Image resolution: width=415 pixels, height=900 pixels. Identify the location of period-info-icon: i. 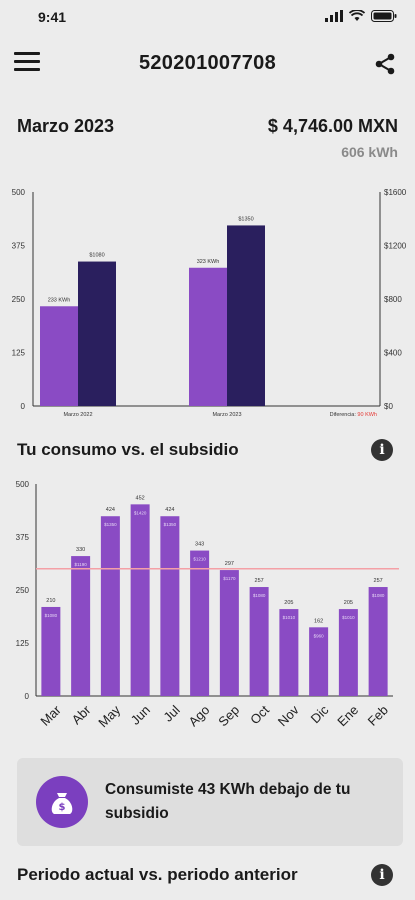
(382, 875).